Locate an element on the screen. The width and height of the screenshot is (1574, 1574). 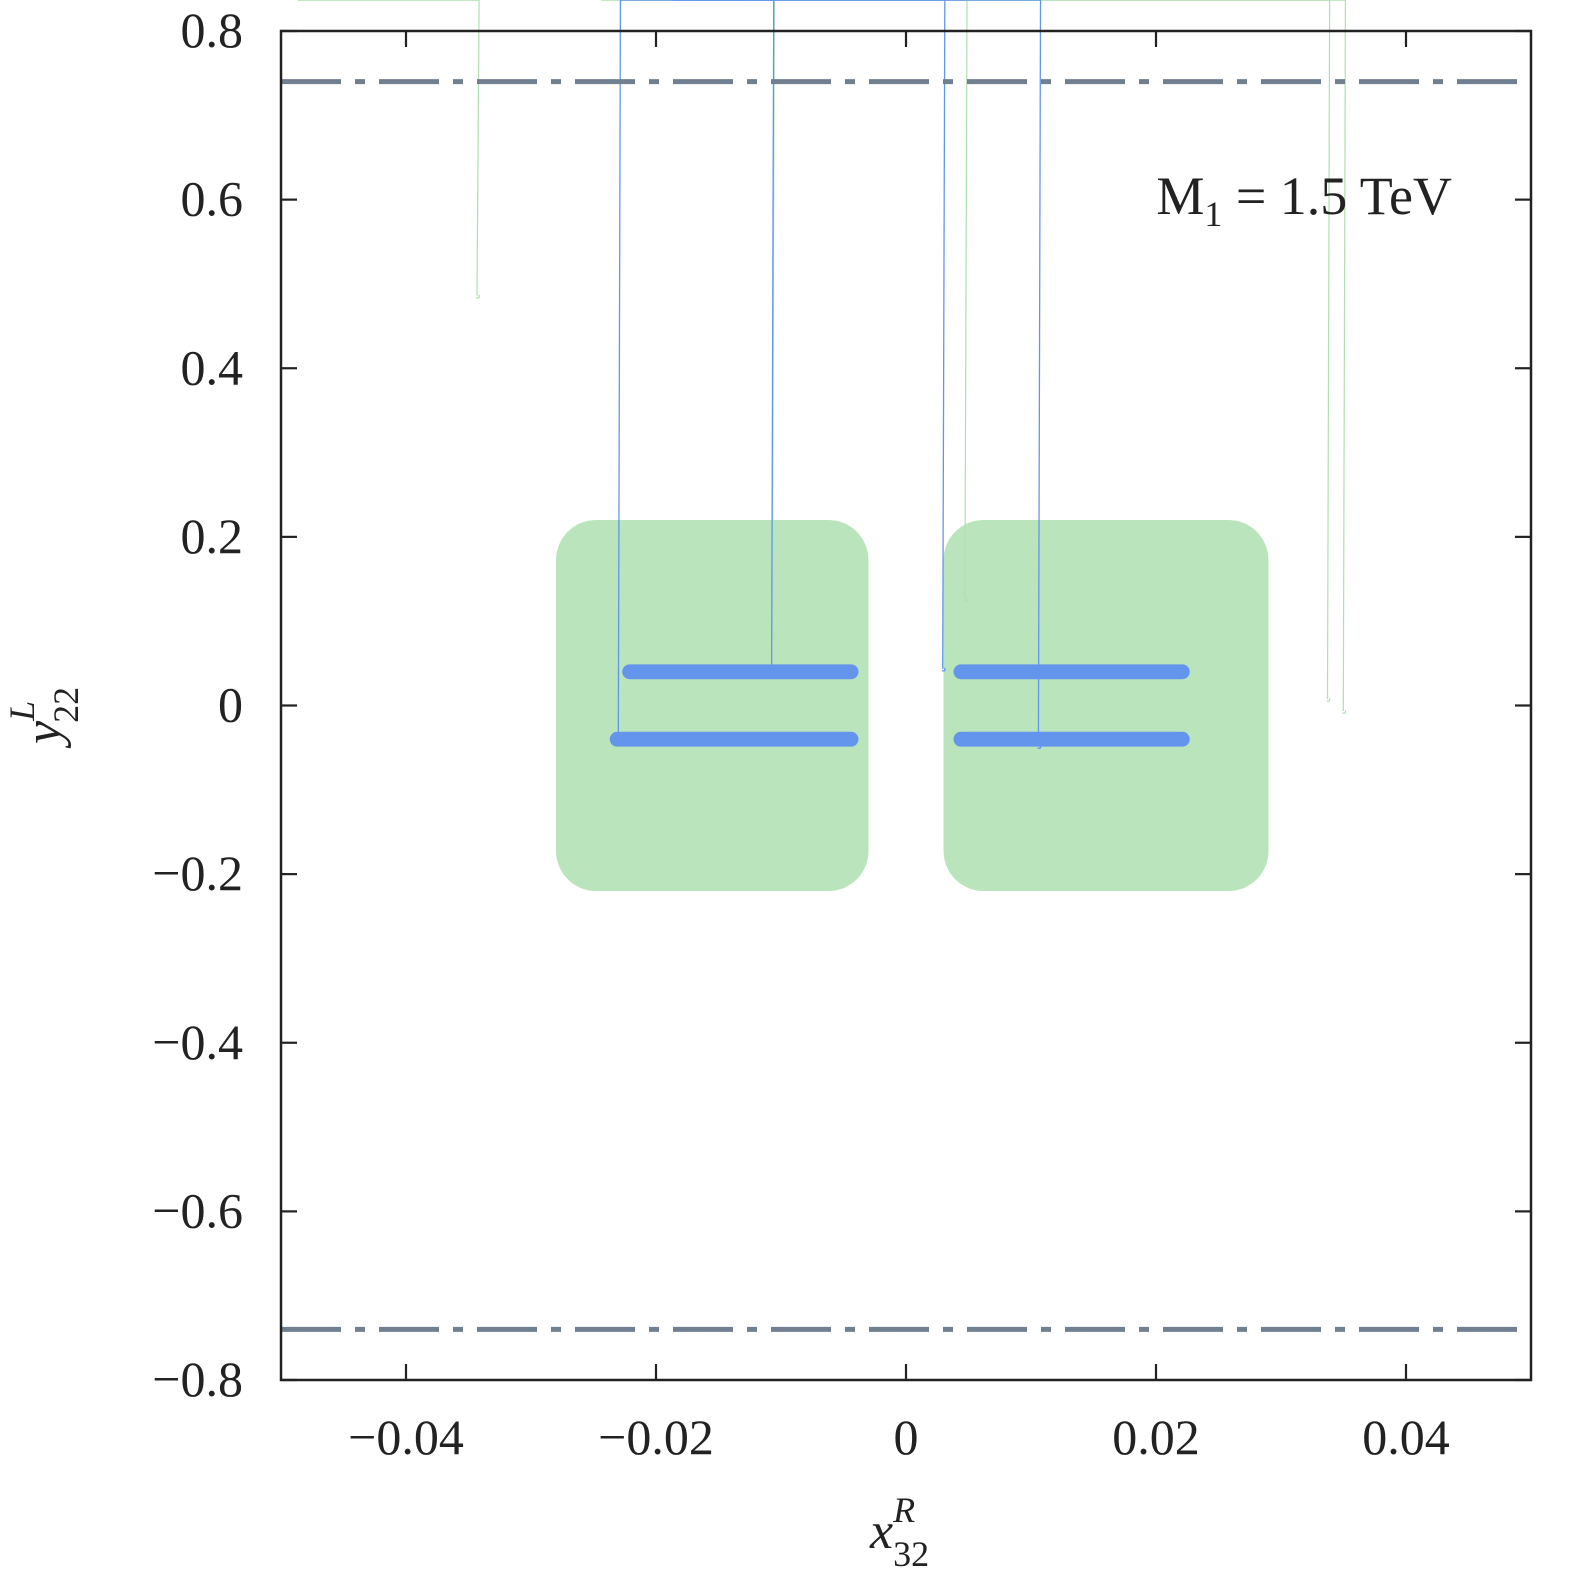
x-tick-label: −0.02 is located at coordinates (656, 1437).